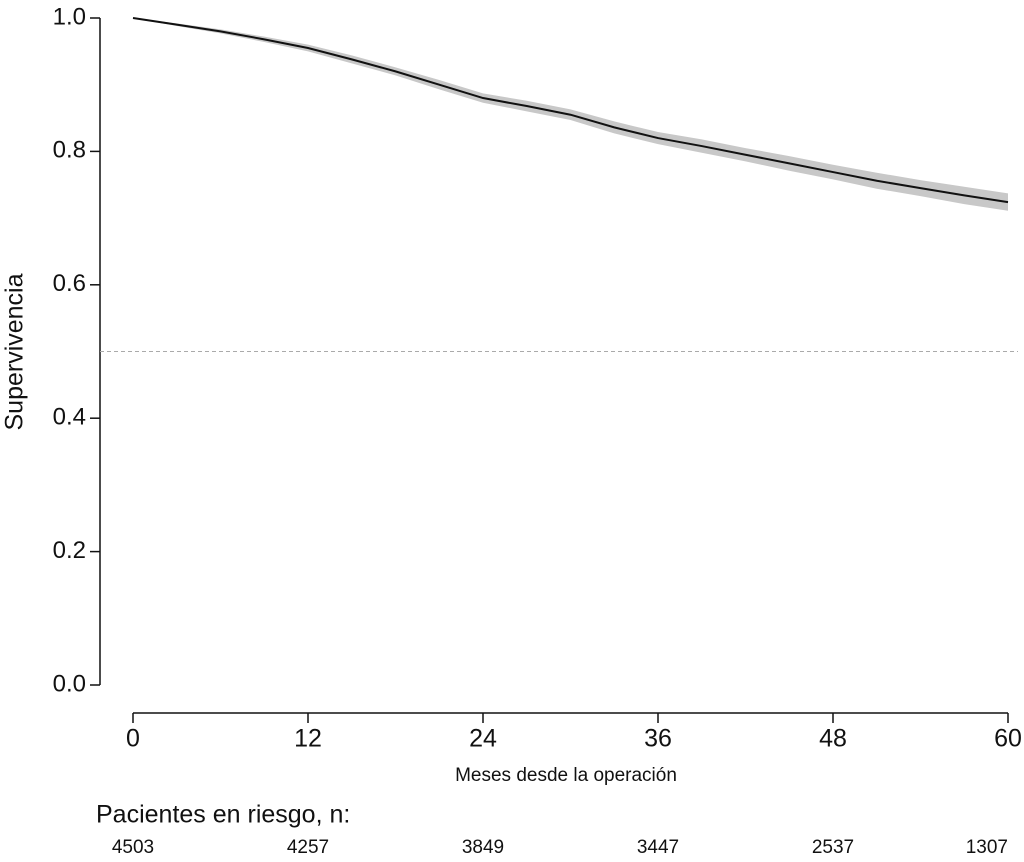  Describe the element at coordinates (483, 847) in the screenshot. I see `at-risk-count: 3849` at that location.